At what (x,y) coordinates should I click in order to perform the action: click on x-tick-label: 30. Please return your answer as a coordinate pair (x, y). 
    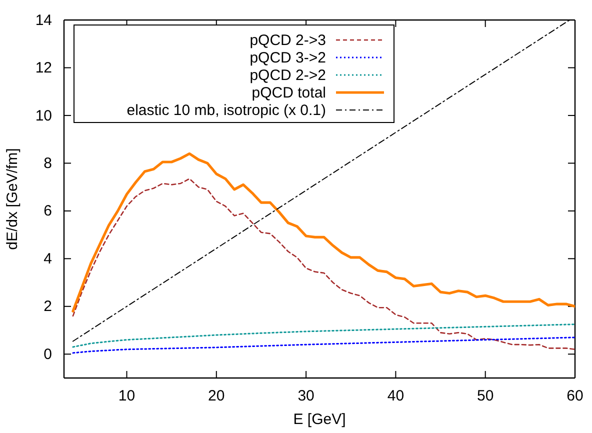
    Looking at the image, I should click on (306, 396).